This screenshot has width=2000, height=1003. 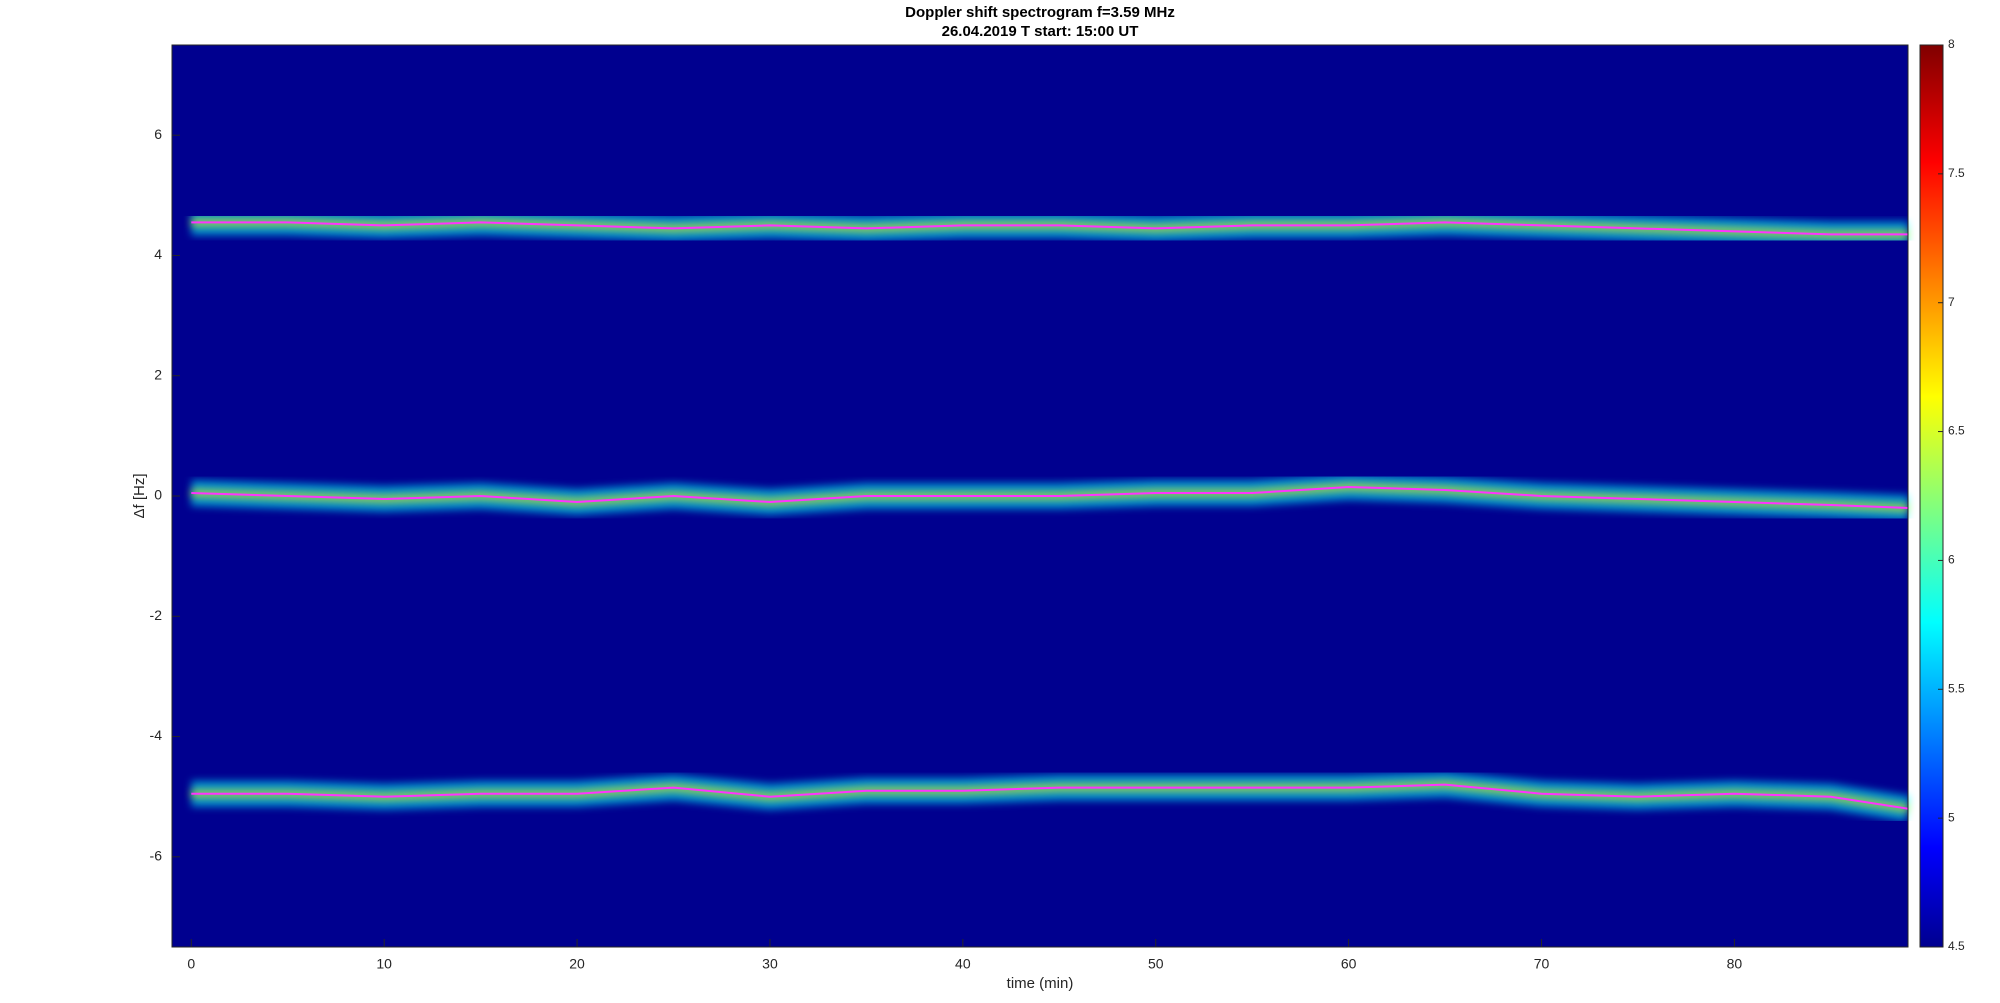 I want to click on y-tick-label: 6, so click(x=158, y=134).